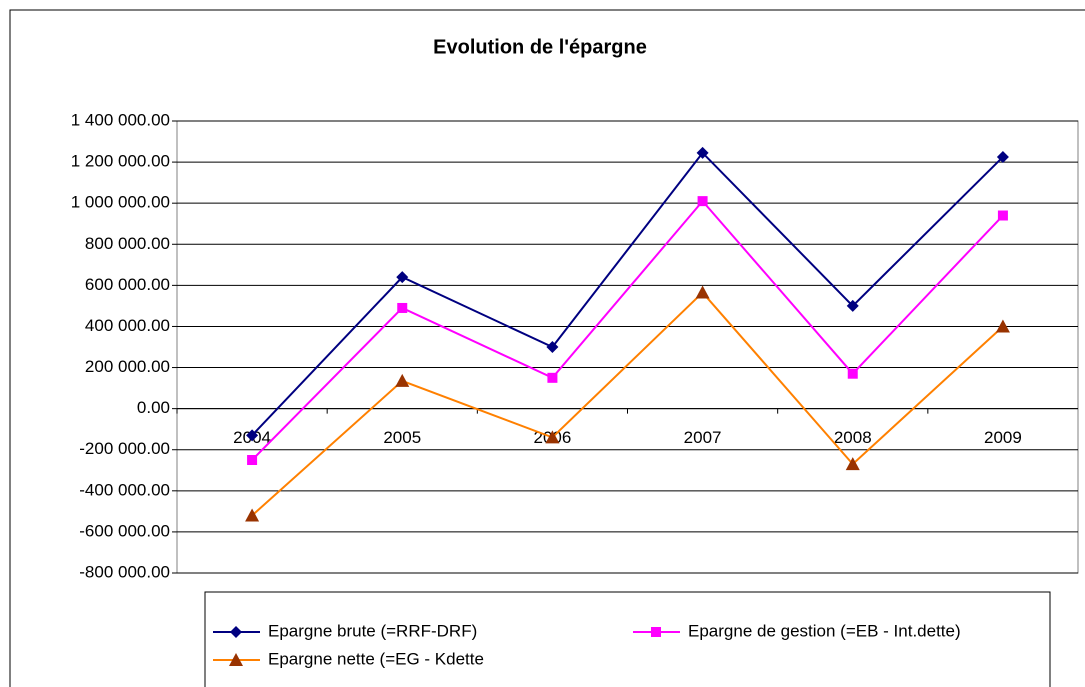 The height and width of the screenshot is (687, 1085). What do you see at coordinates (372, 630) in the screenshot?
I see `legend-label: Epargne brute (=RRF-DRF)` at bounding box center [372, 630].